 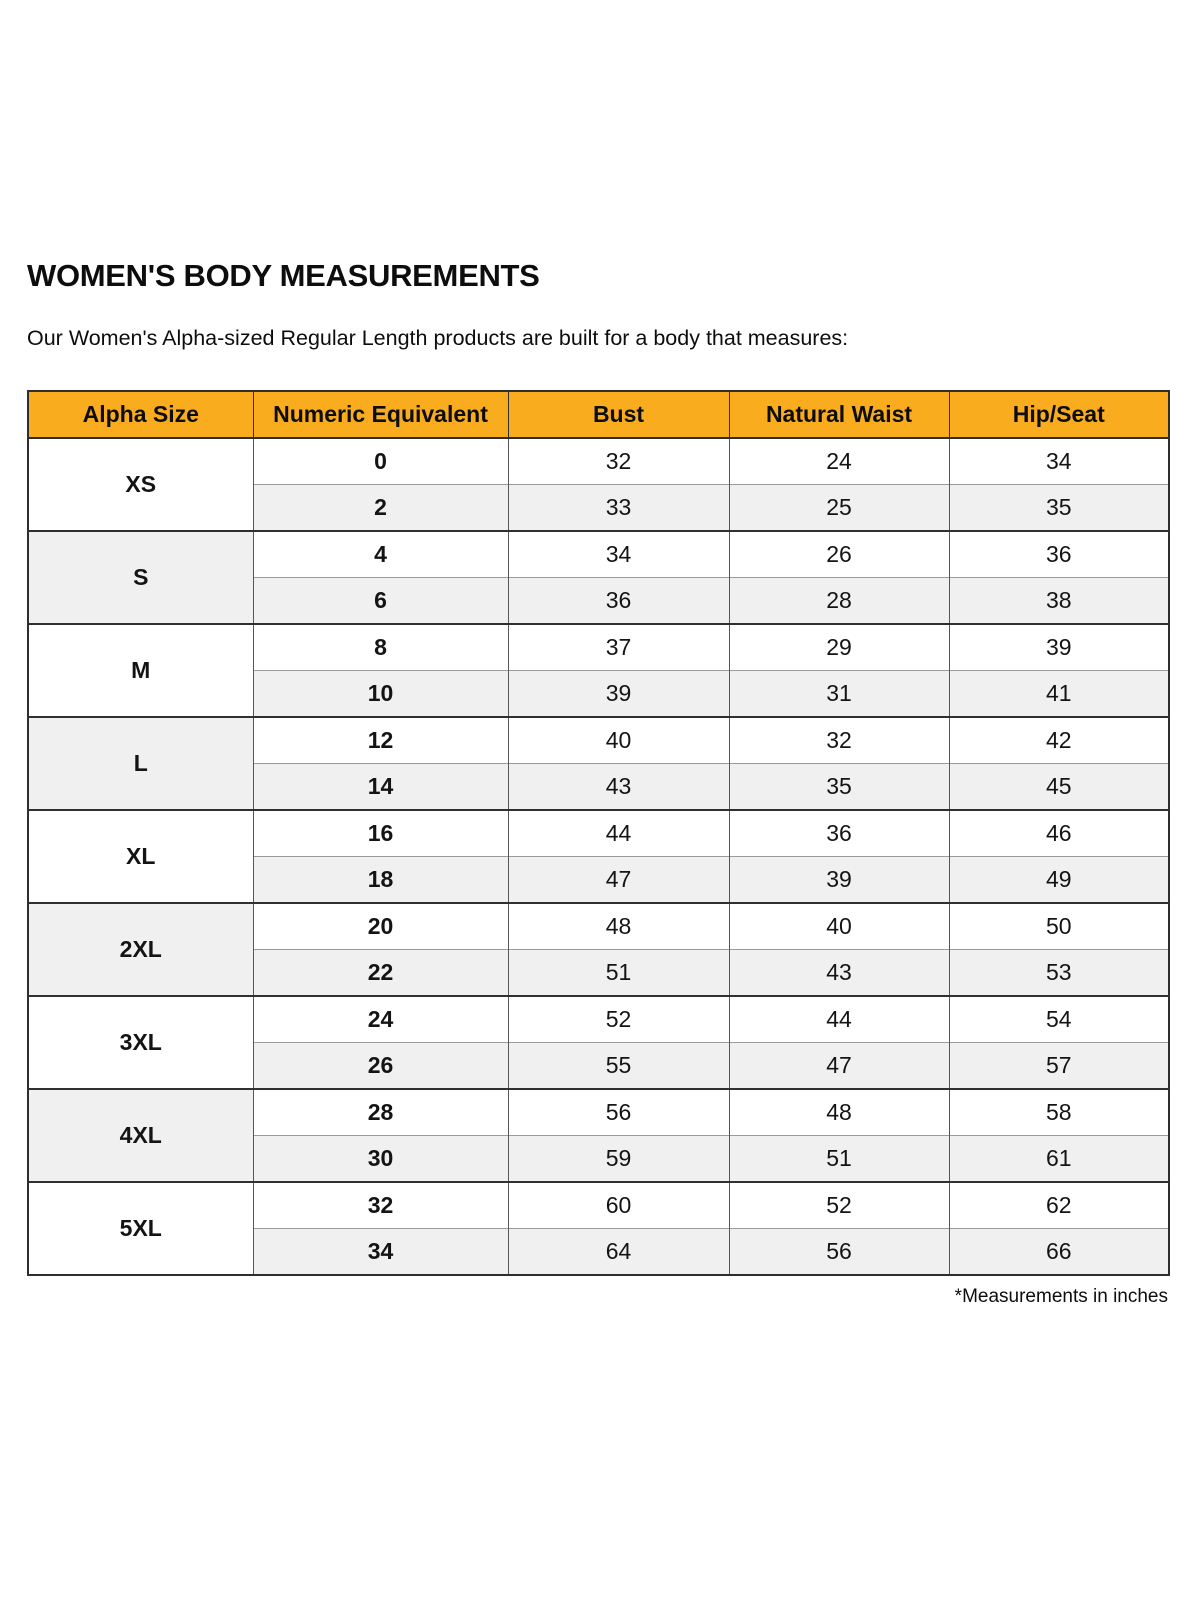 I want to click on table-row: XL 16 44 36 46, so click(x=598, y=856).